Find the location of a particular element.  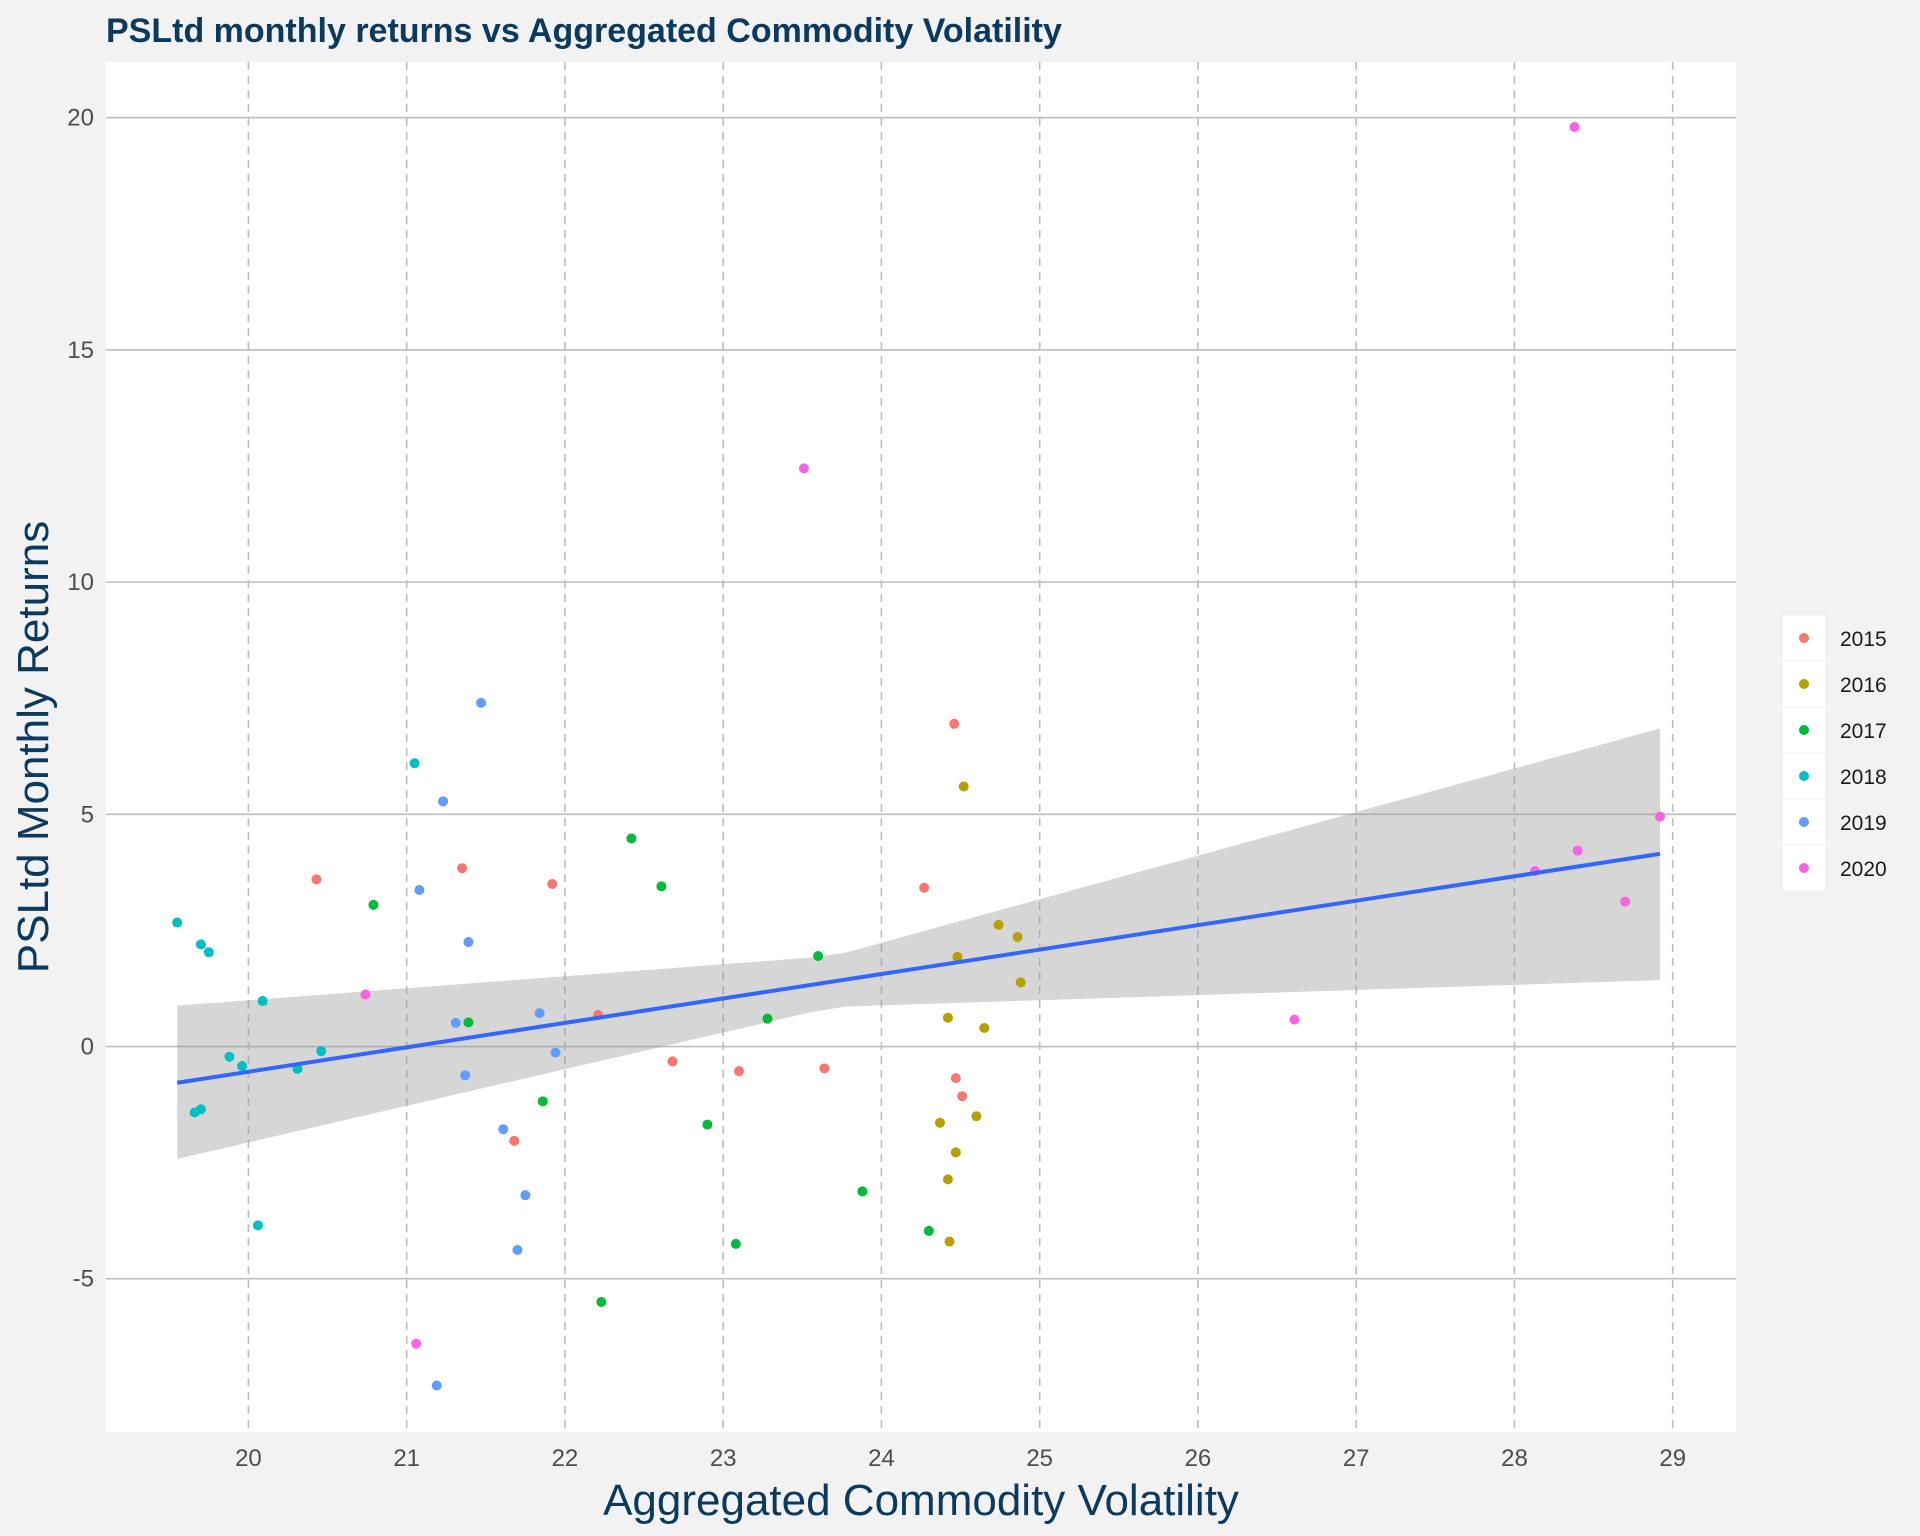

x-axis-title: Aggregated Commodity Volatility is located at coordinates (921, 1500).